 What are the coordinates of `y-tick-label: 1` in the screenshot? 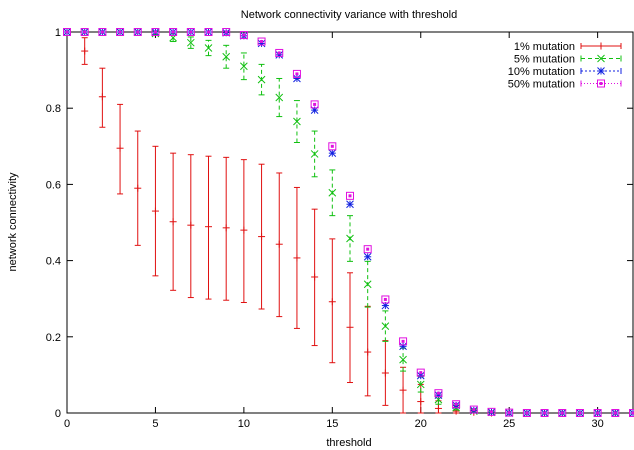 It's located at (58, 33).